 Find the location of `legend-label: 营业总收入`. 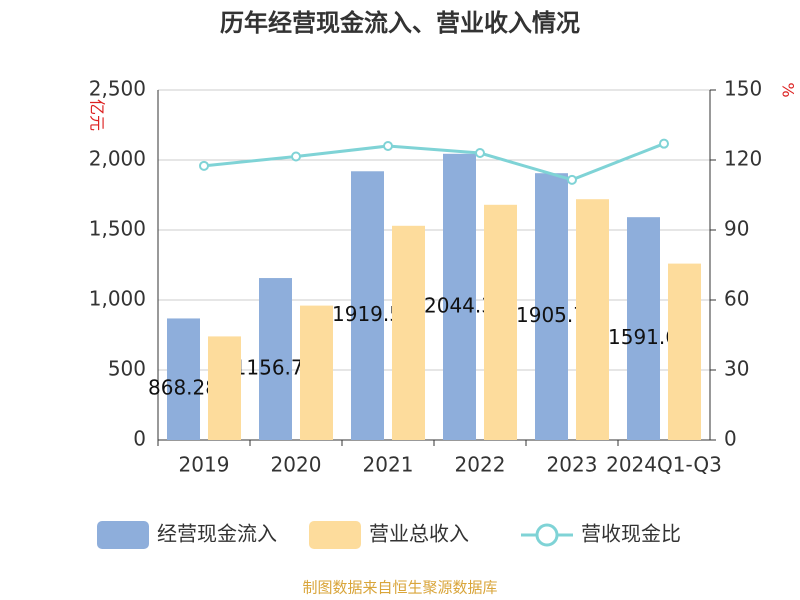

legend-label: 营业总收入 is located at coordinates (419, 534).